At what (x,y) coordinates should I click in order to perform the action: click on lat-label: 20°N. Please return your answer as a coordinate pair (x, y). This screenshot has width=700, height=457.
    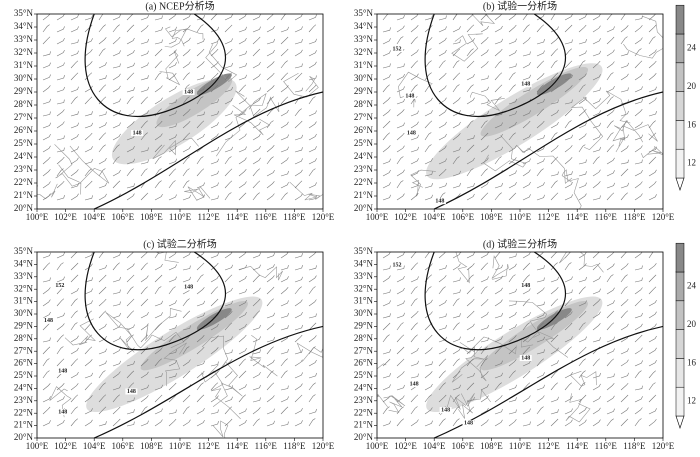
    Looking at the image, I should click on (364, 208).